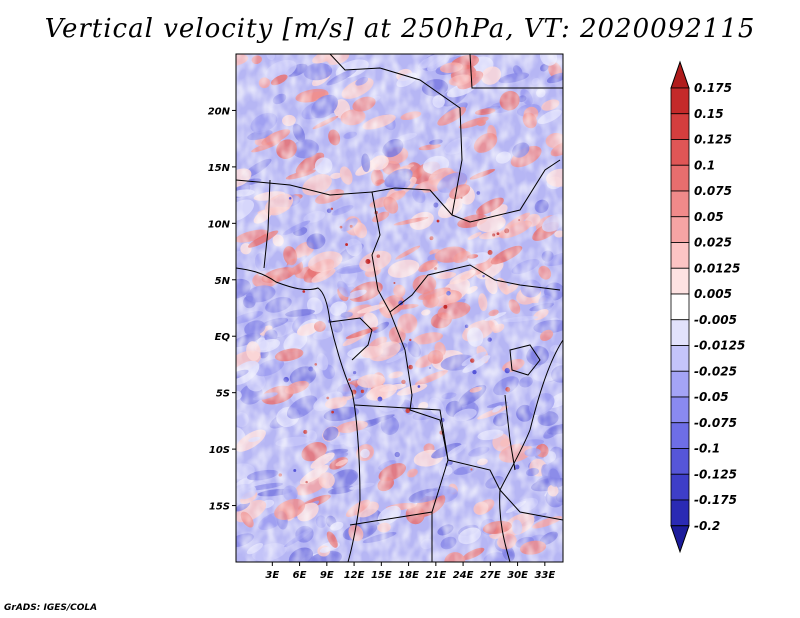 The height and width of the screenshot is (618, 800). Describe the element at coordinates (713, 294) in the screenshot. I see `colorbar-label: 0.005` at that location.